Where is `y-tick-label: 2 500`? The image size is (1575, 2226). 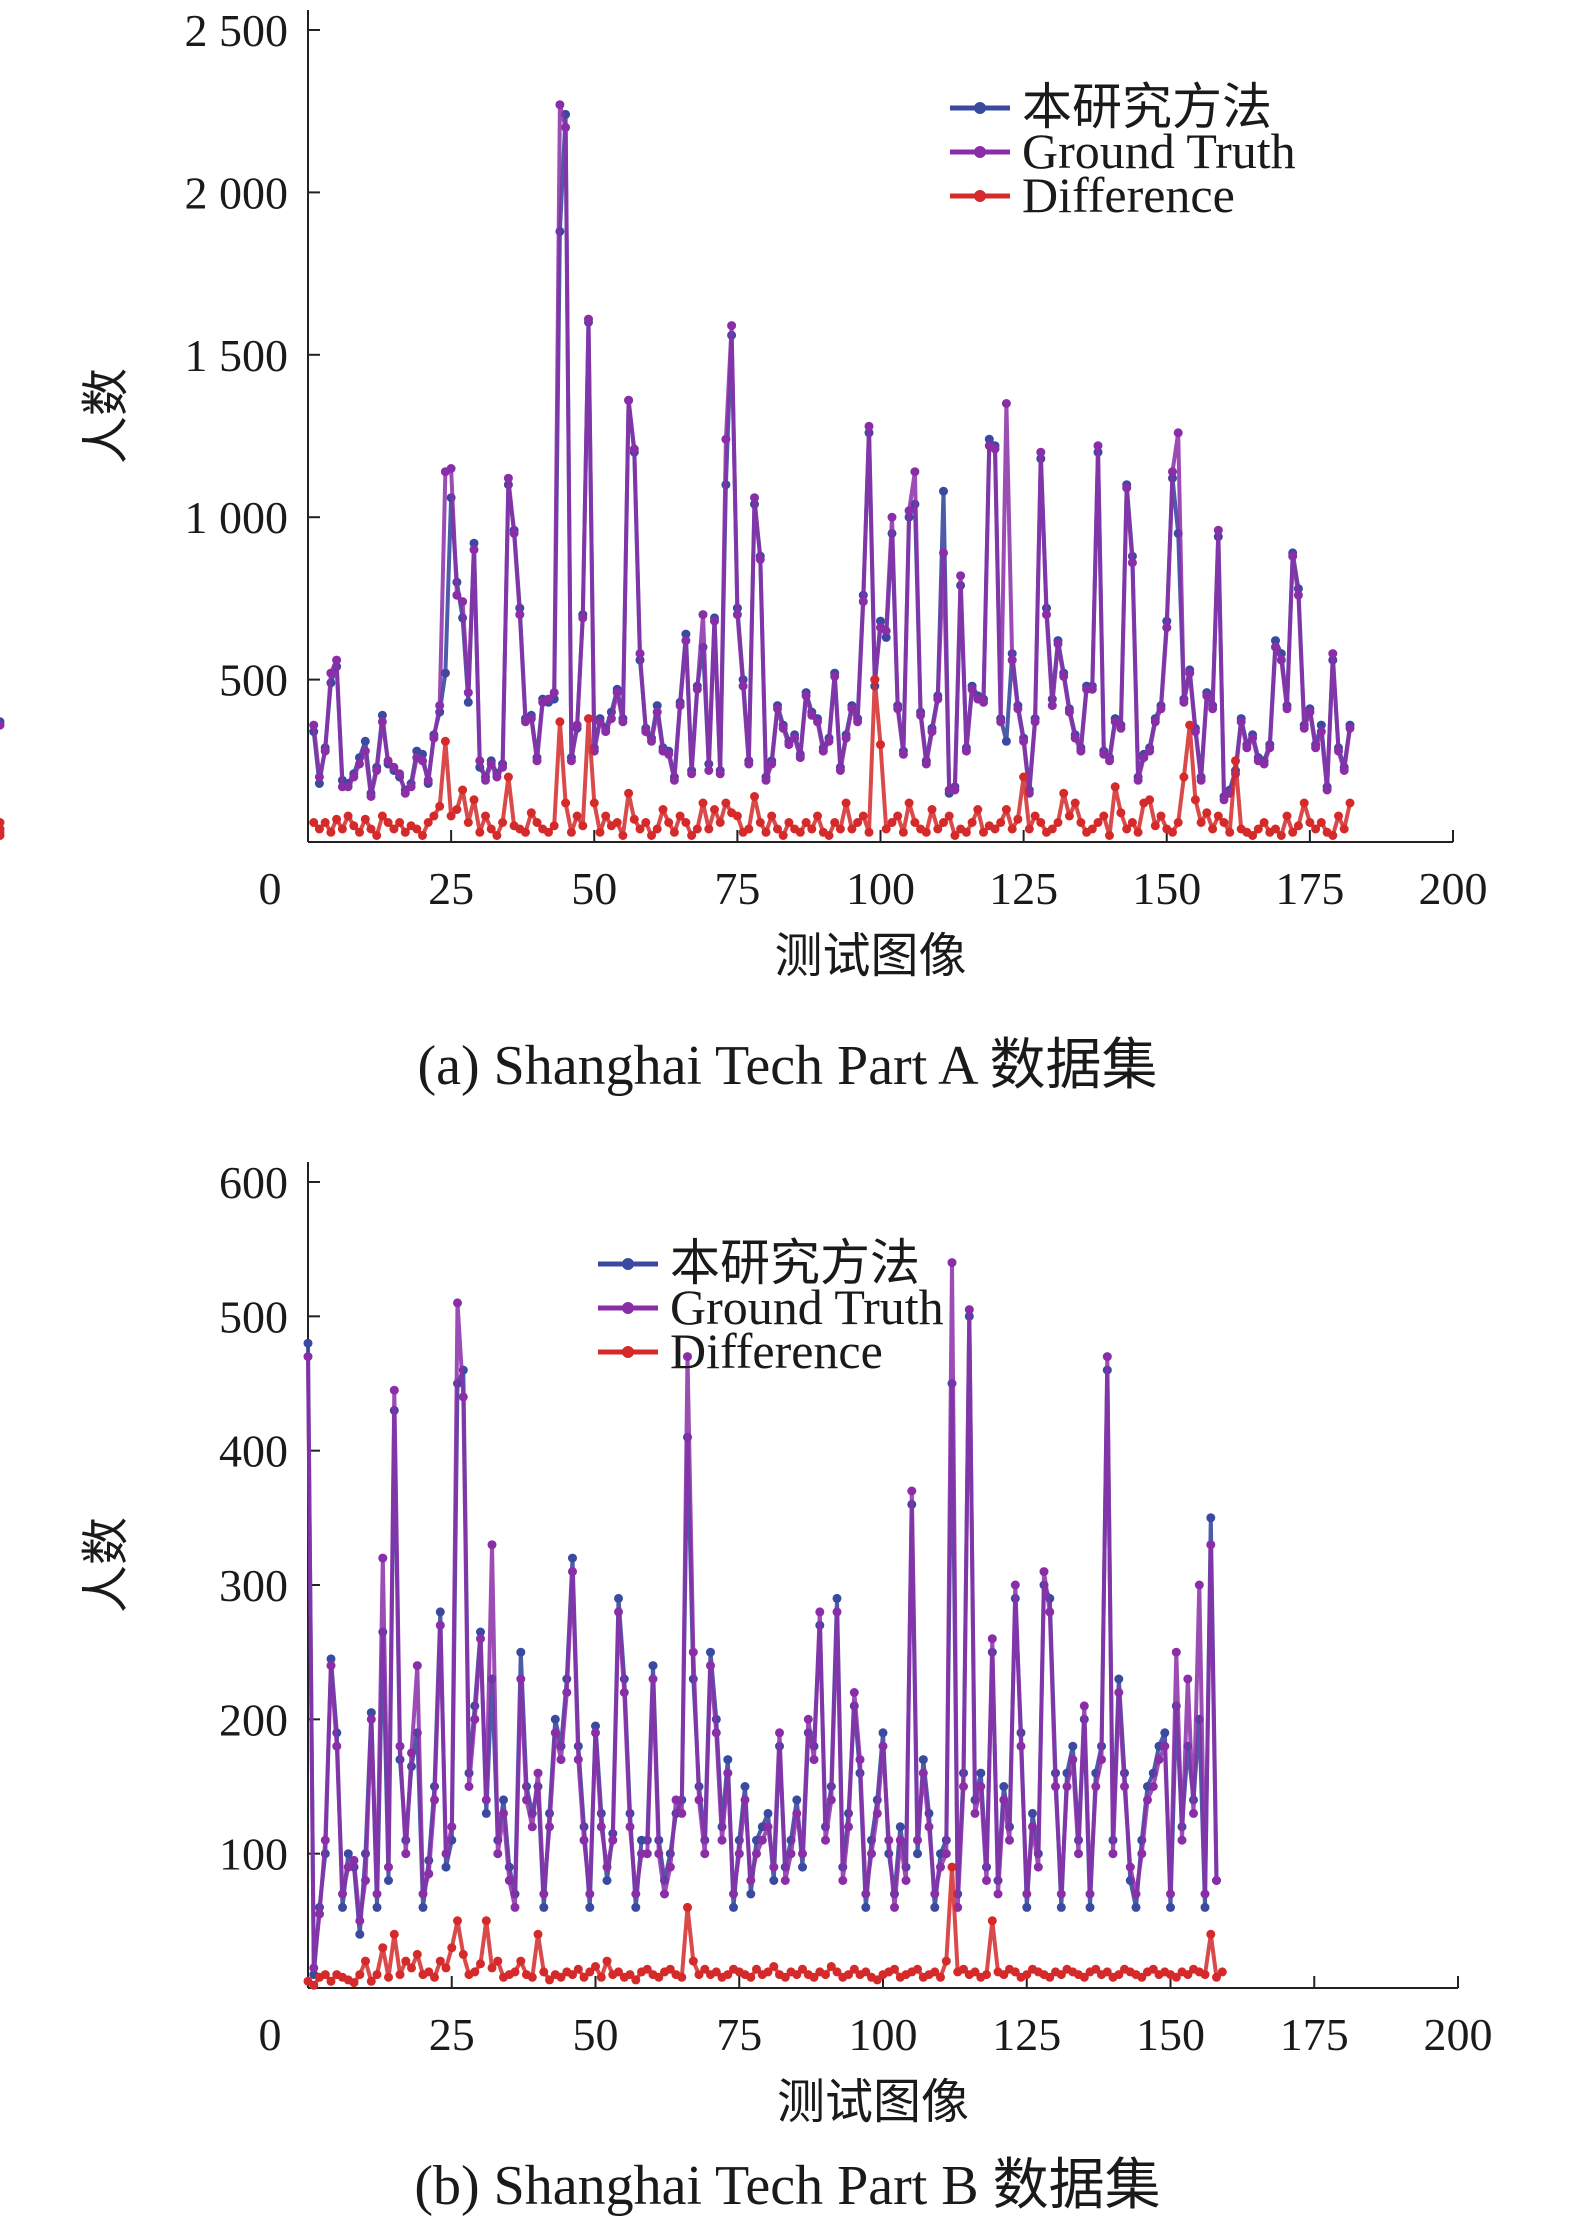 y-tick-label: 2 500 is located at coordinates (237, 30).